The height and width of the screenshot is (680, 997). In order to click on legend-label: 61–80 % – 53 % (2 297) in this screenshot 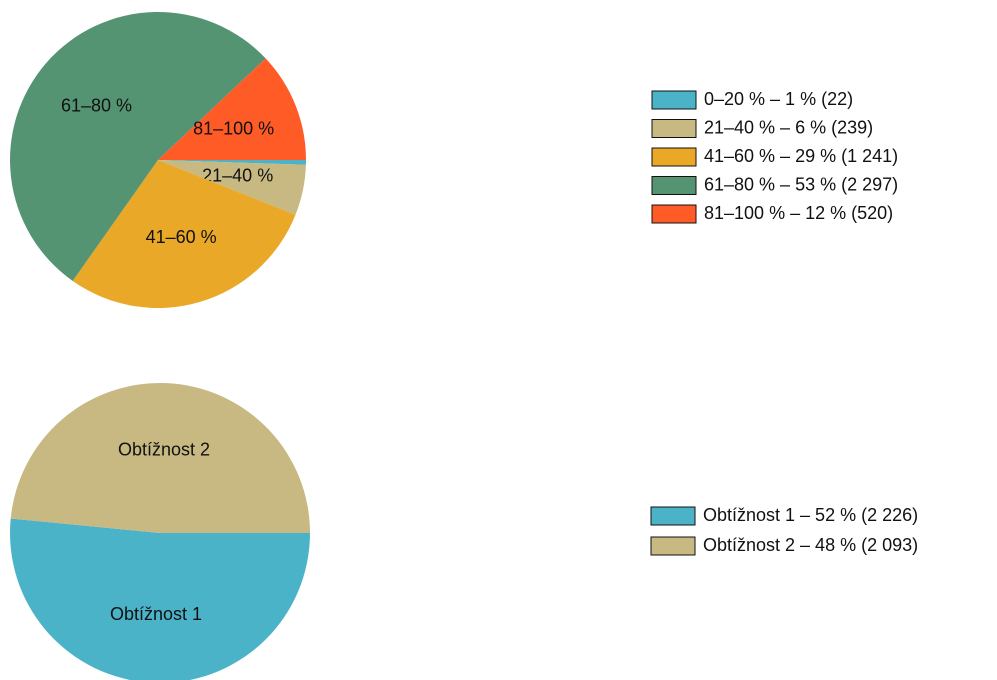, I will do `click(801, 184)`.